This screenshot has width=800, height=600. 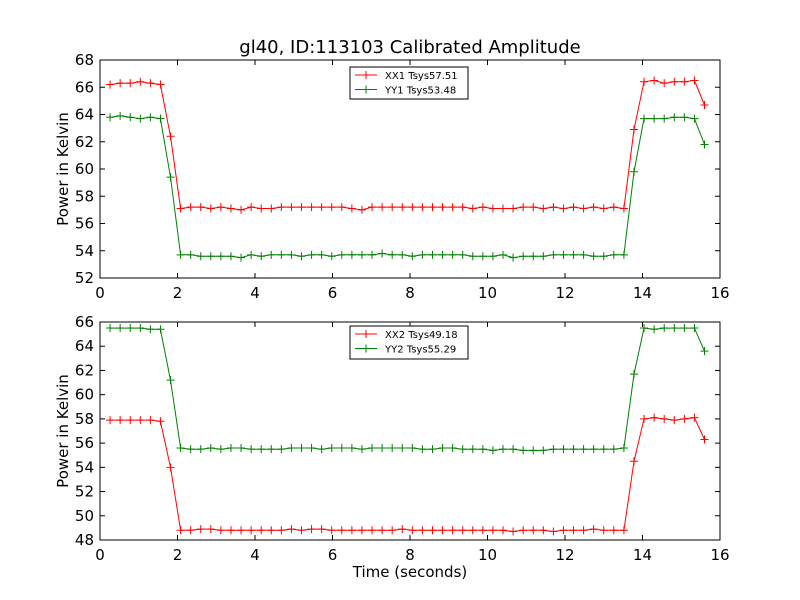 I want to click on legend-marker, so click(x=366, y=348).